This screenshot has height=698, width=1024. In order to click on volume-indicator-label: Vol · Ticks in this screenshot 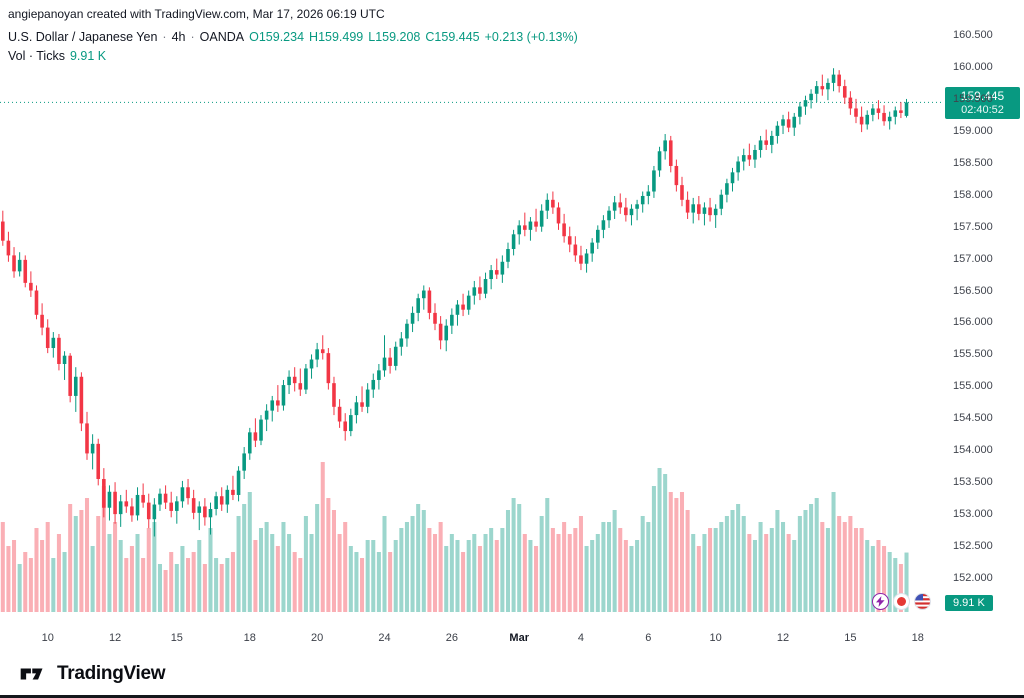, I will do `click(36, 56)`.